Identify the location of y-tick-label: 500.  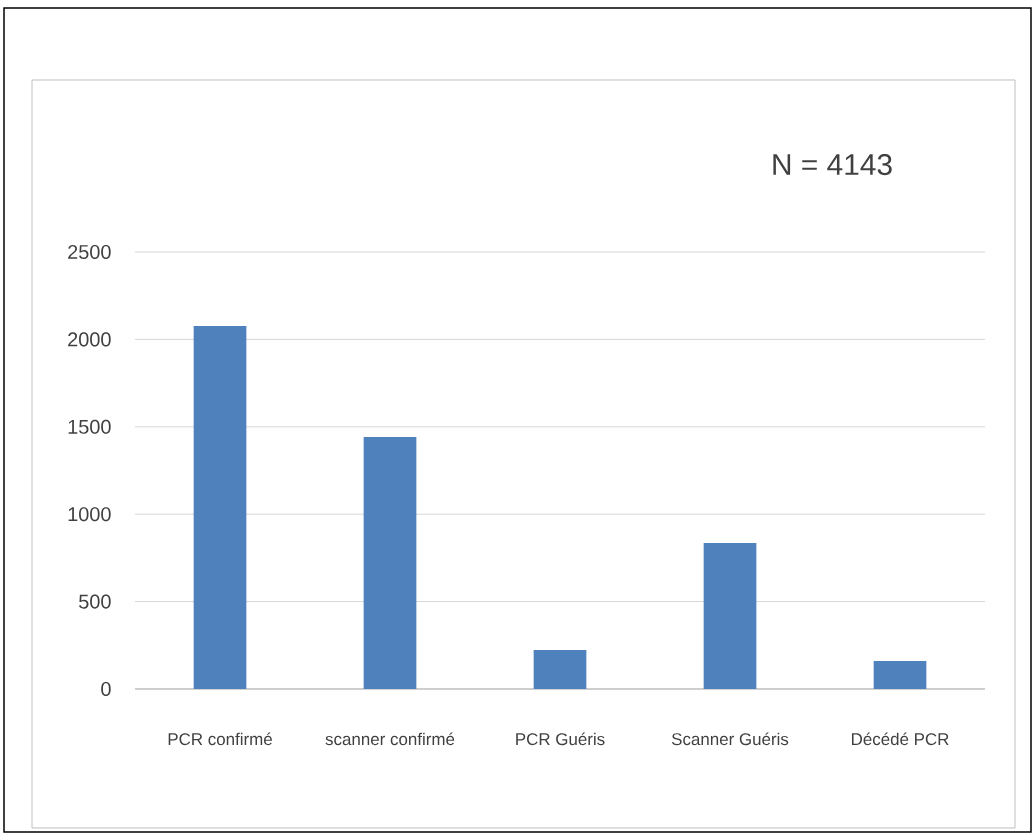
(95, 601).